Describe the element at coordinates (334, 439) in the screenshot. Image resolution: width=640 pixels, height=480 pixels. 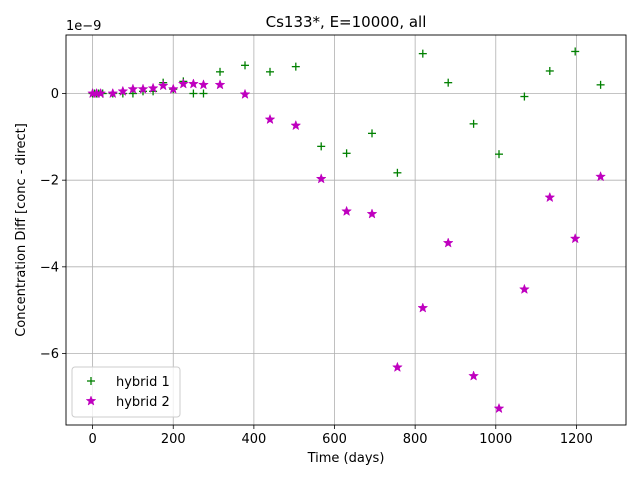
I see `x-tick-label: 600` at that location.